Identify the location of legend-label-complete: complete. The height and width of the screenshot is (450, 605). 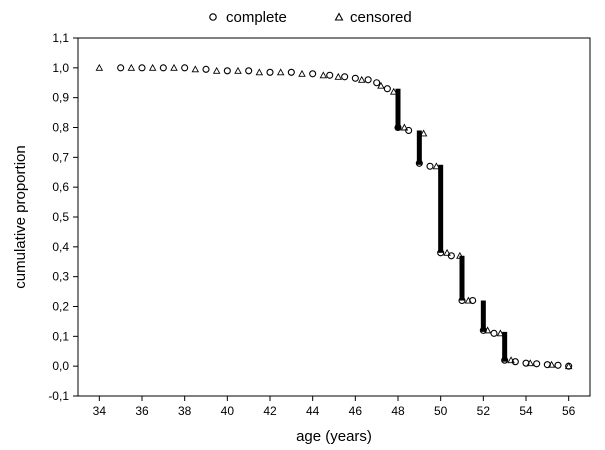
(256, 17).